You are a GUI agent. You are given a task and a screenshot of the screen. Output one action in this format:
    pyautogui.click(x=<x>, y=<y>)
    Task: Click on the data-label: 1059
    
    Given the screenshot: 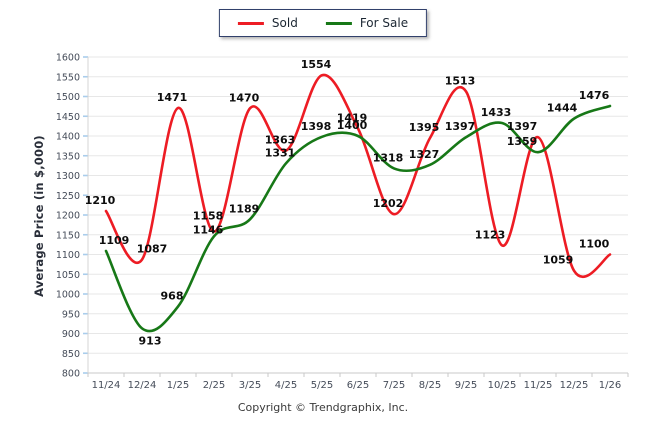 What is the action you would take?
    pyautogui.click(x=558, y=260)
    